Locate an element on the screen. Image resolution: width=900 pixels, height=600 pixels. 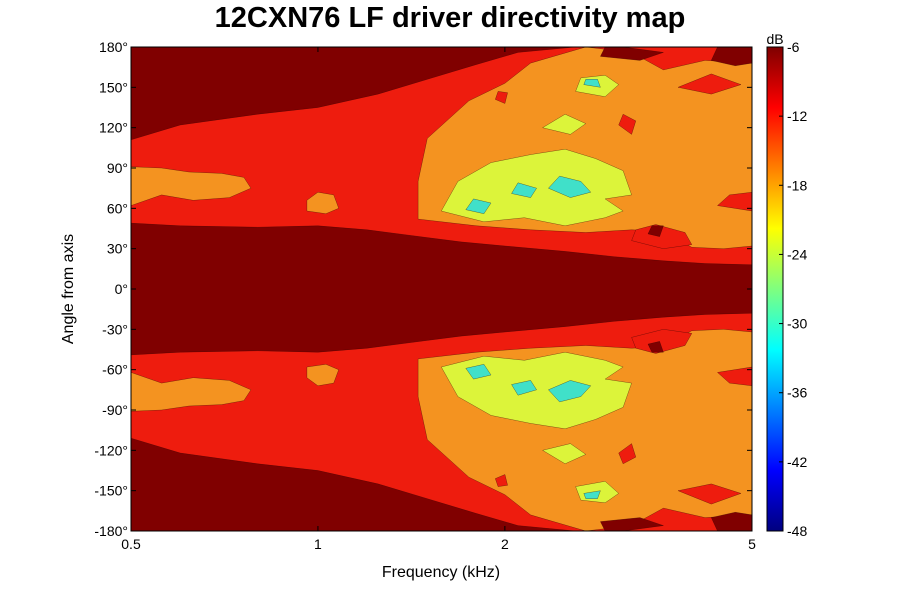
y-tick-label: -60° is located at coordinates (115, 370).